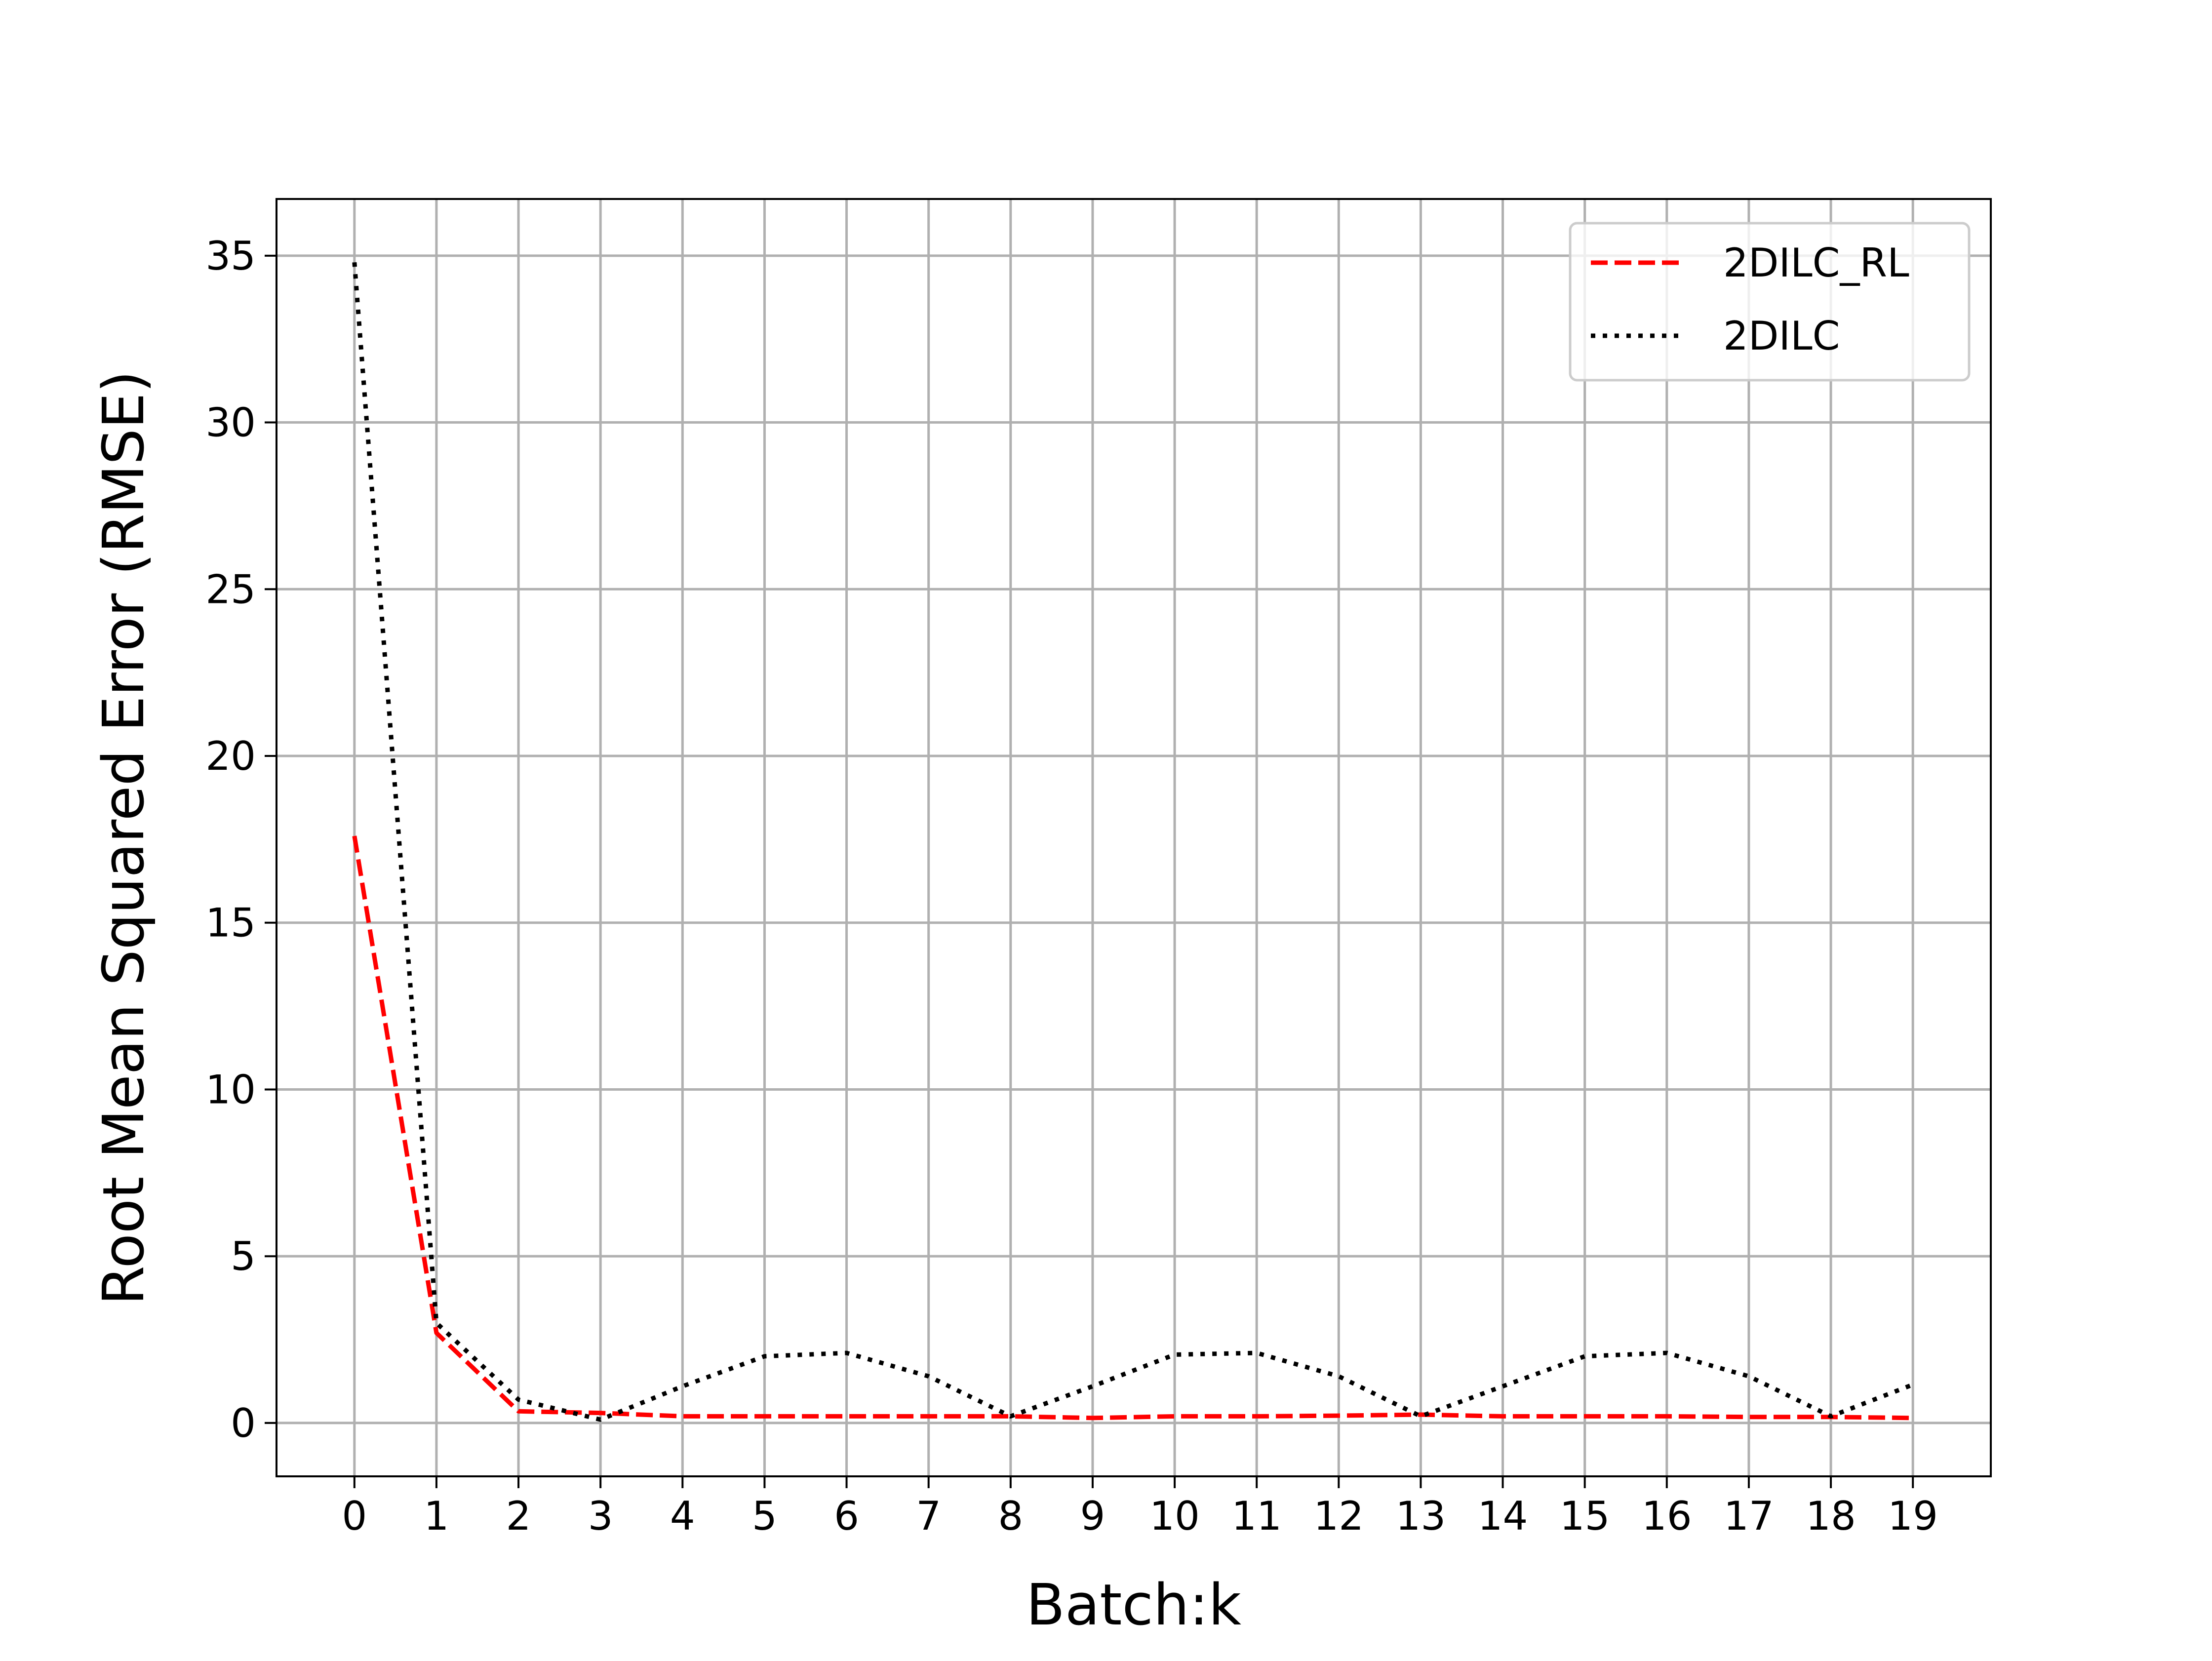 The width and height of the screenshot is (2212, 1661). What do you see at coordinates (231, 923) in the screenshot?
I see `y-tick-label: 15` at bounding box center [231, 923].